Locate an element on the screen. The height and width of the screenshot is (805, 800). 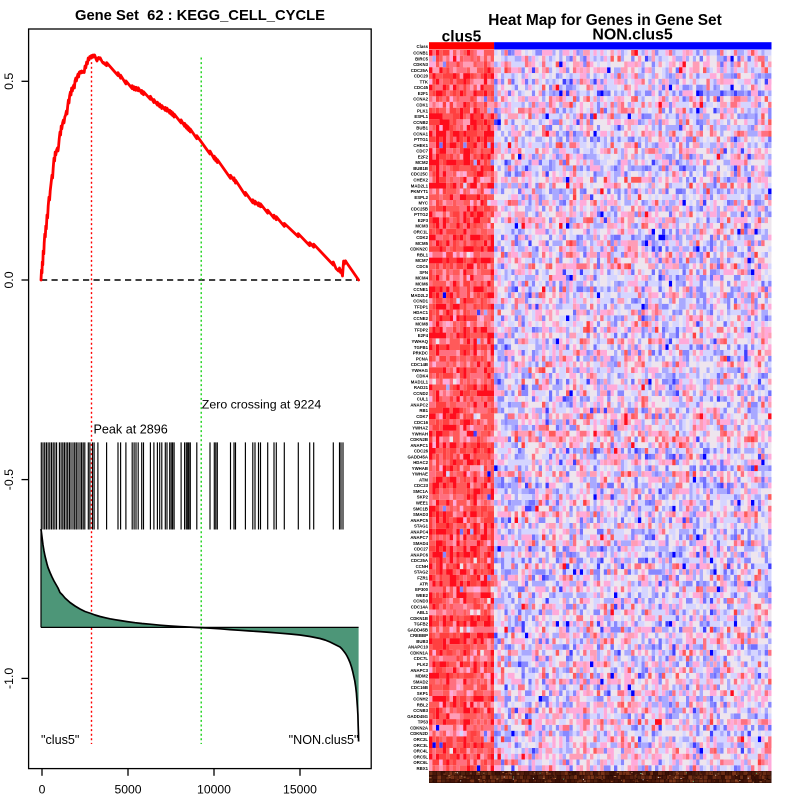
svg-text: ANAPC1 is located at coordinates (419, 445).